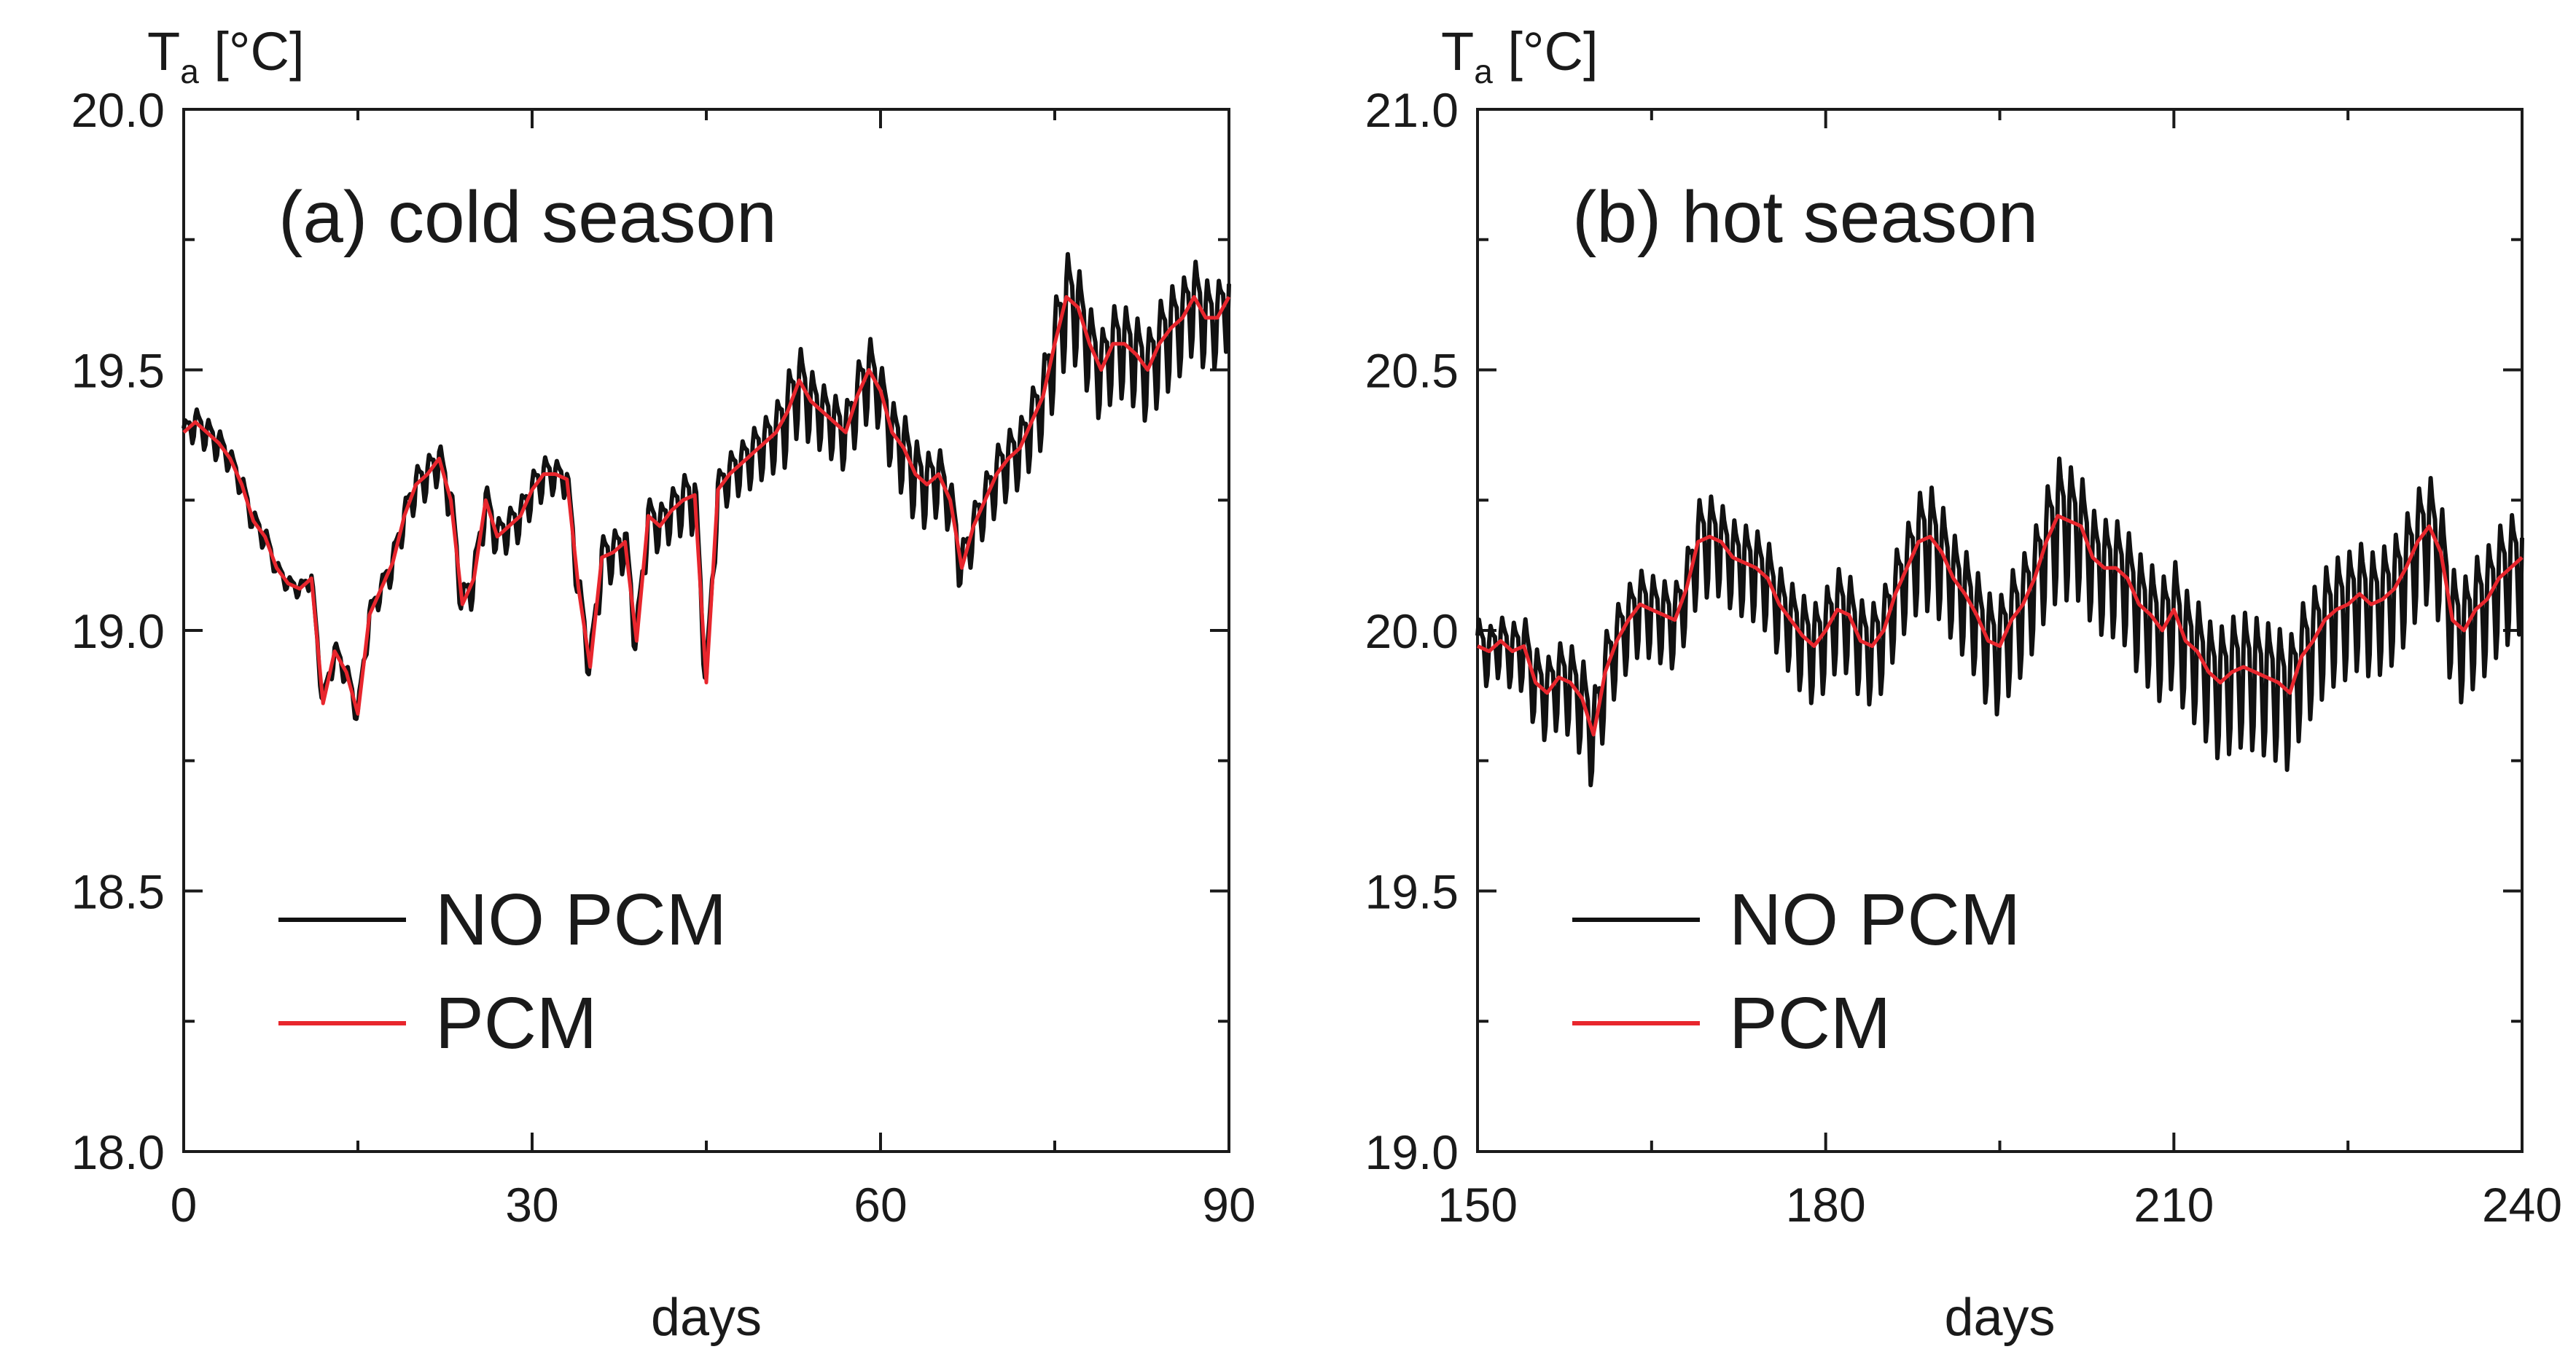 The image size is (2576, 1368). What do you see at coordinates (1412, 110) in the screenshot?
I see `y-tick-label: 21.0` at bounding box center [1412, 110].